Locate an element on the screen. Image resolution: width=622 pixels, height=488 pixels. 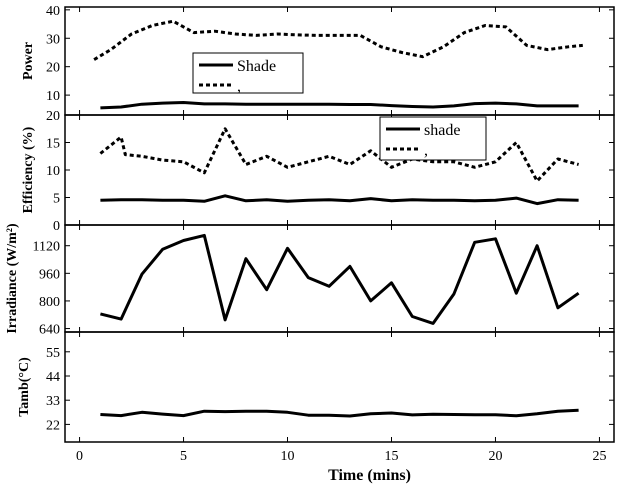
panel-1-ytick-label: 40 is located at coordinates (53, 11).